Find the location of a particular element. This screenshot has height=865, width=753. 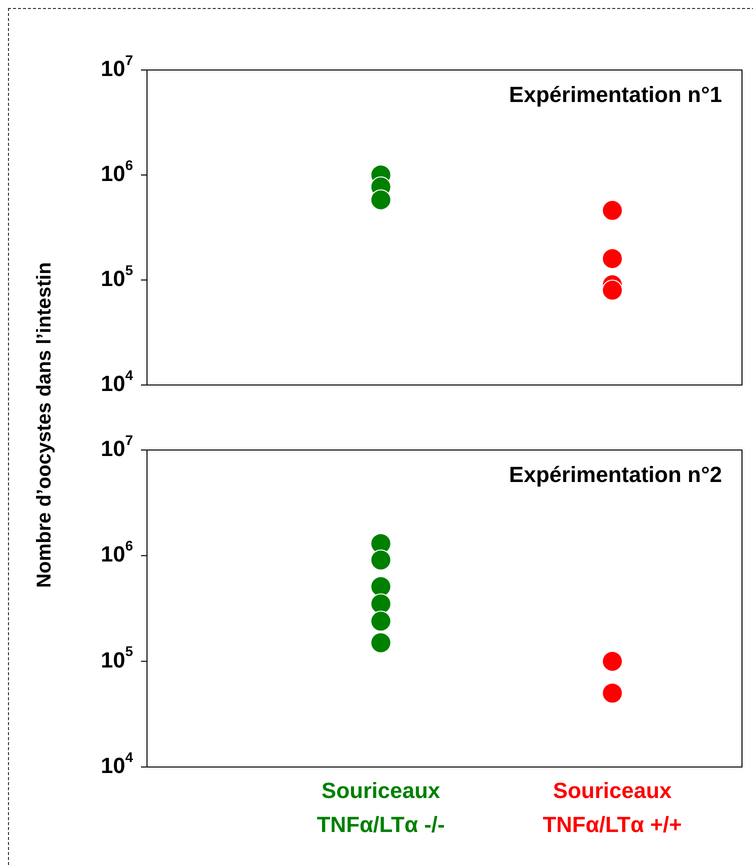

x-tick-label: Souriceaux TNFα/LTα -/- is located at coordinates (380, 808).